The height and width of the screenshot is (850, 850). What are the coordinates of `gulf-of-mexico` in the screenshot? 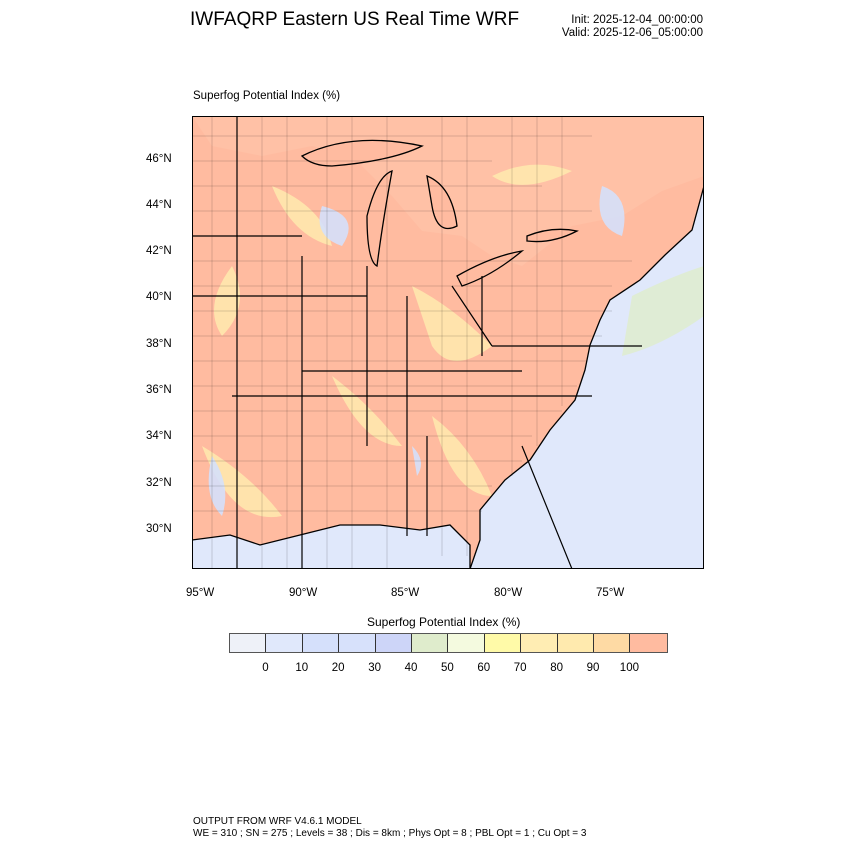 It's located at (331, 546).